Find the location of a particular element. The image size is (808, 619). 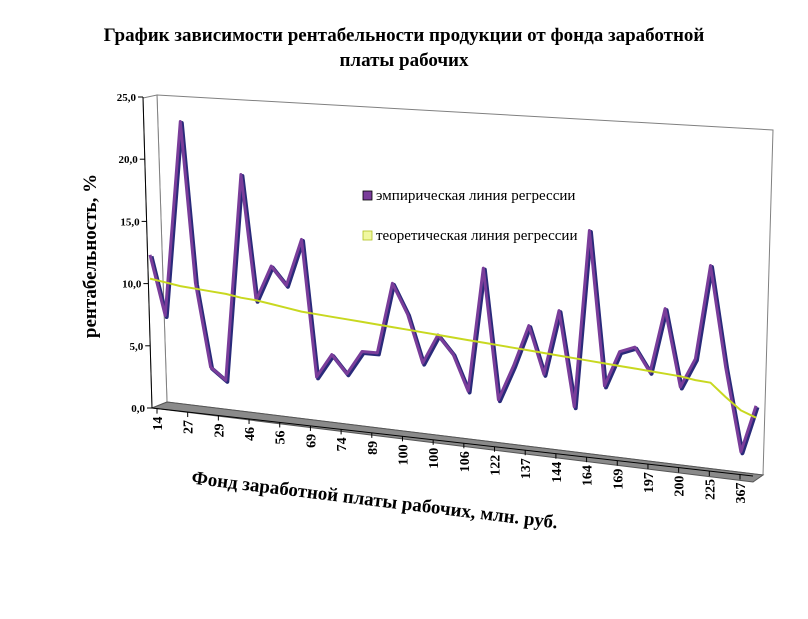

x-tick-label: 144 is located at coordinates (557, 472).